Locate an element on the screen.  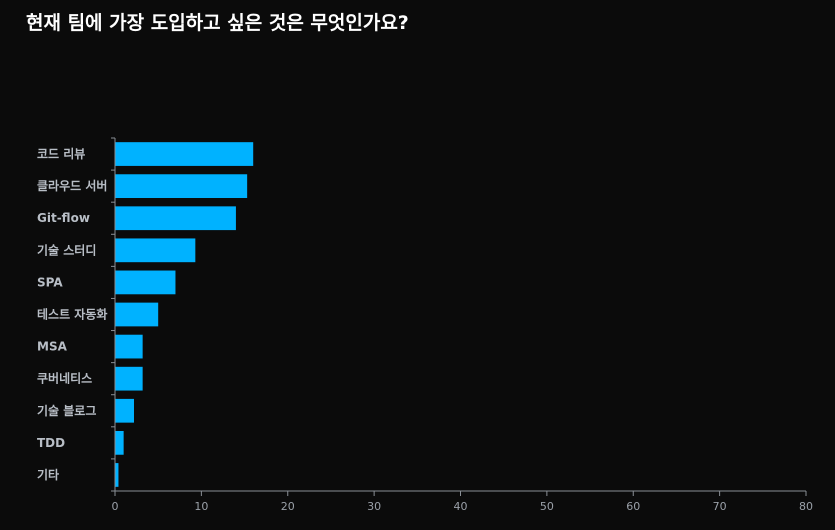
category-label-2: Git-flow is located at coordinates (63, 218).